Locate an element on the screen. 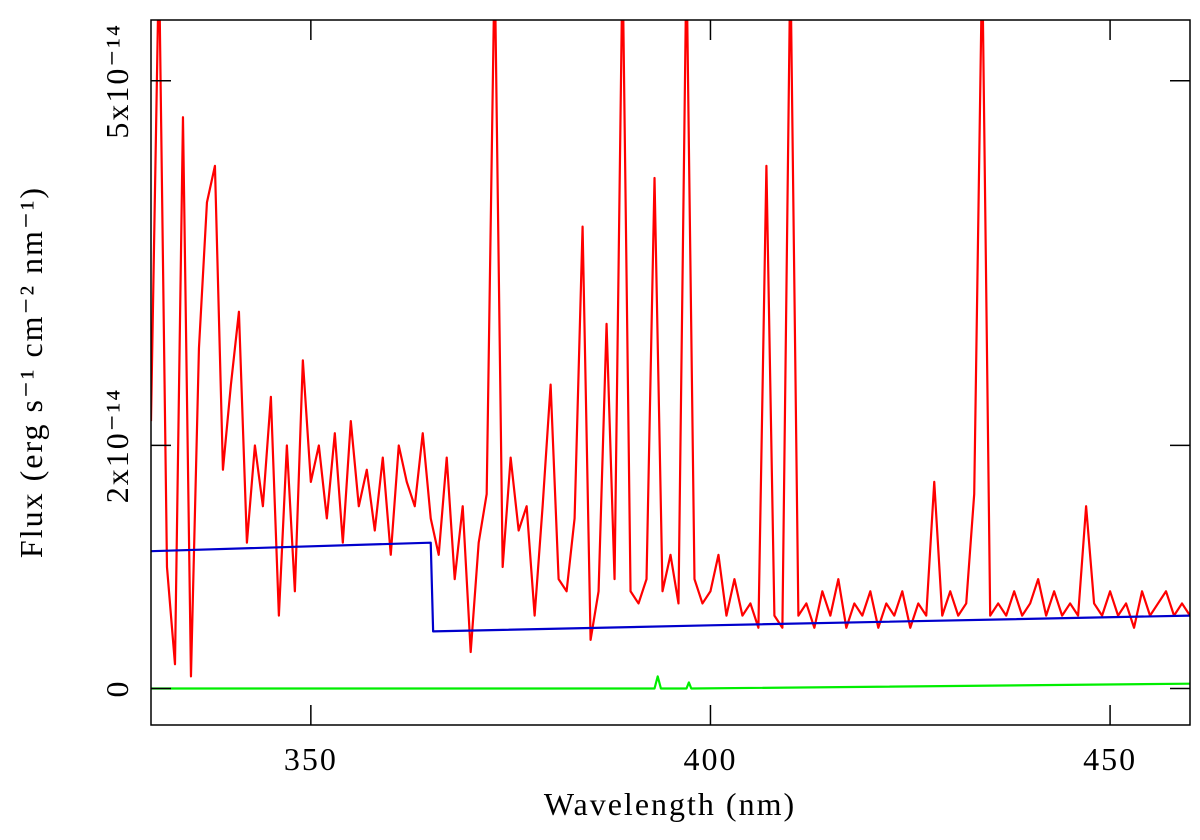 The image size is (1200, 840). x-tick-label: 350 is located at coordinates (311, 759).